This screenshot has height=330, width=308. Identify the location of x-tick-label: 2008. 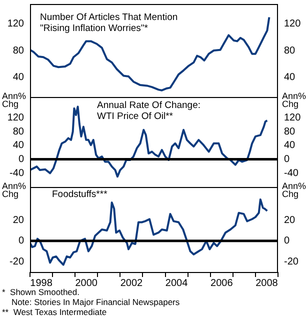
(267, 283).